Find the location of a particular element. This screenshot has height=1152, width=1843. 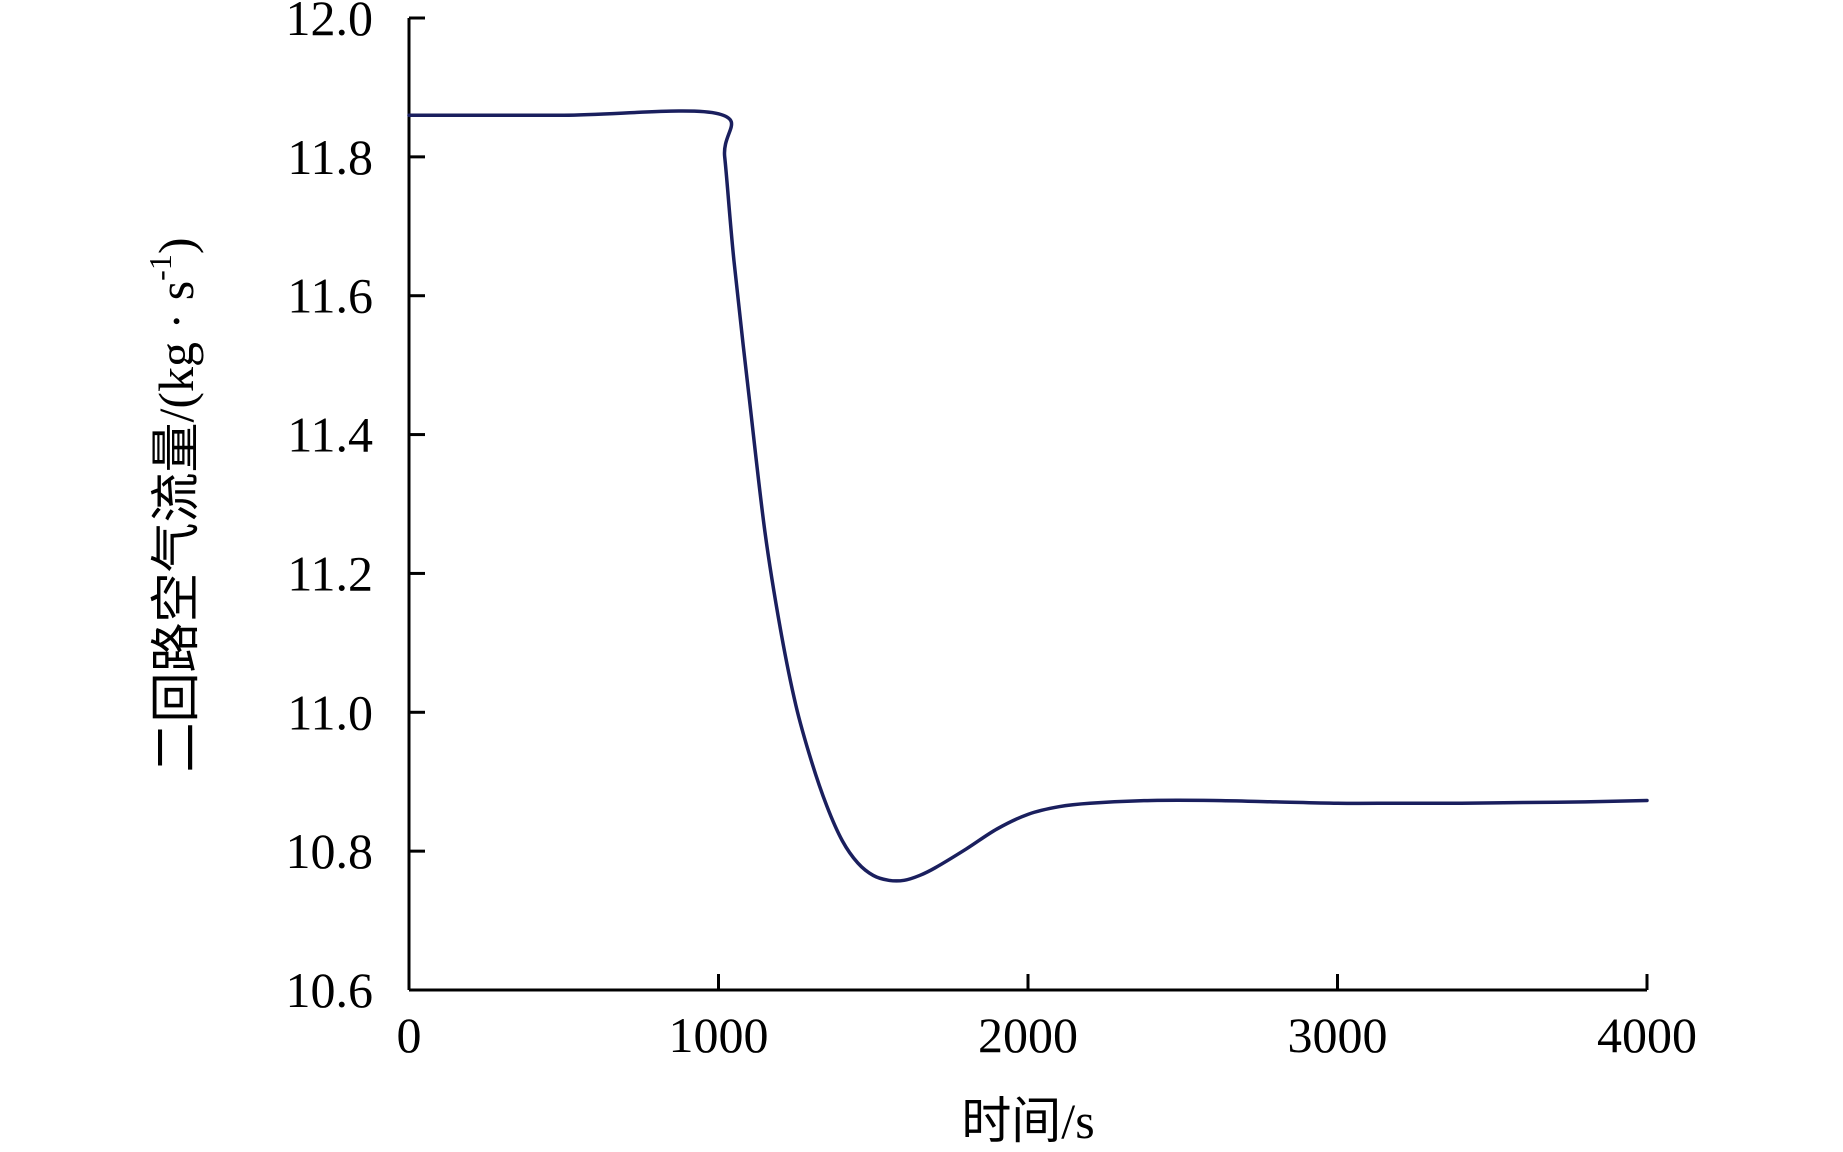

y-tick-label: 12.0 is located at coordinates (330, 23).